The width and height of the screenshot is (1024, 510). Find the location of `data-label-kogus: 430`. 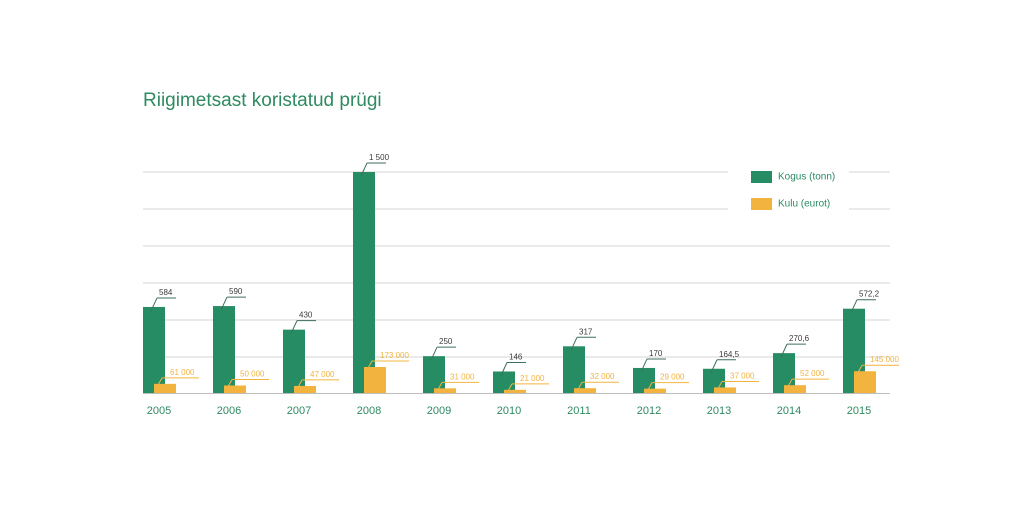

data-label-kogus: 430 is located at coordinates (306, 315).